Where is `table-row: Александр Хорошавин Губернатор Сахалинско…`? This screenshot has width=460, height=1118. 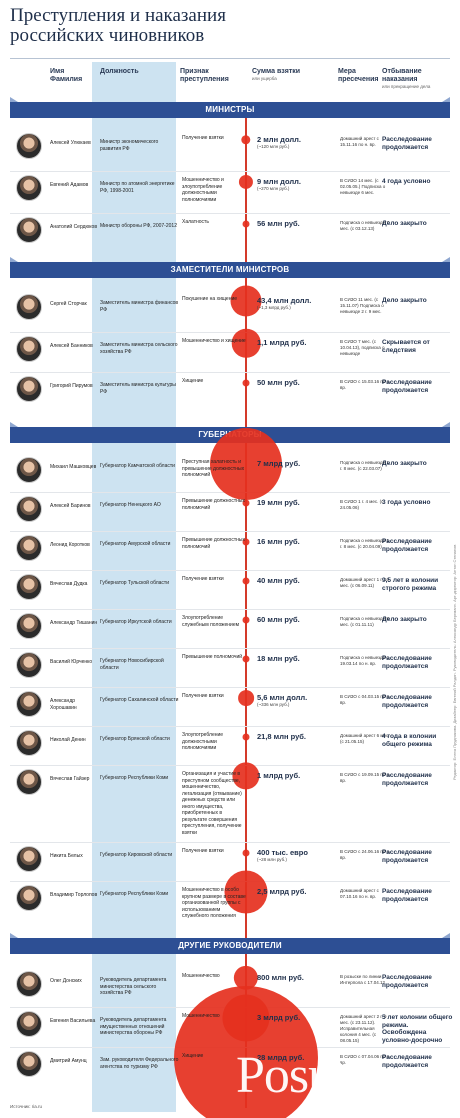
table-row: Александр Хорошавин Губернатор Сахалинско… is located at coordinates (230, 707).